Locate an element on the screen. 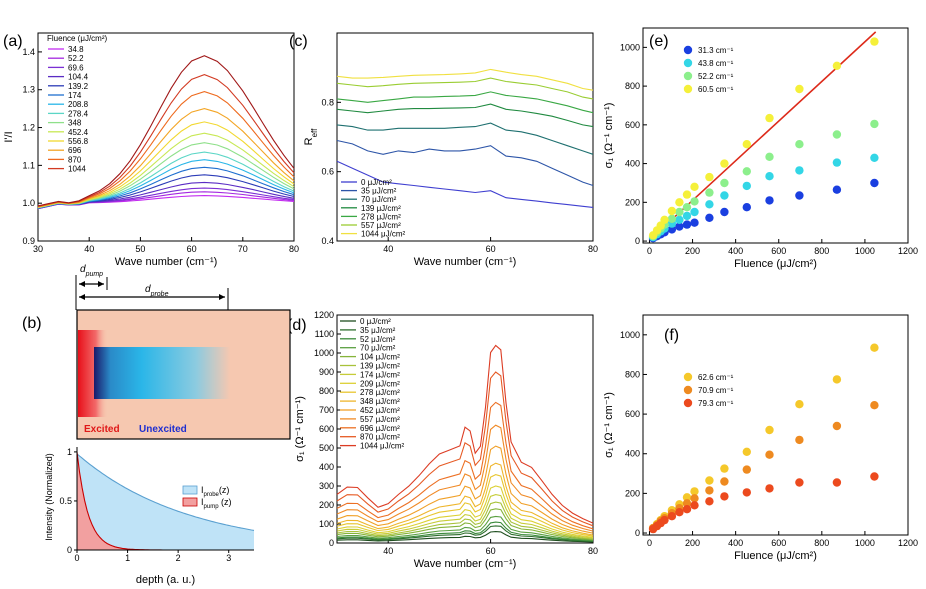 The width and height of the screenshot is (926, 589). legend-label: 696 μJ/cm² is located at coordinates (380, 428).